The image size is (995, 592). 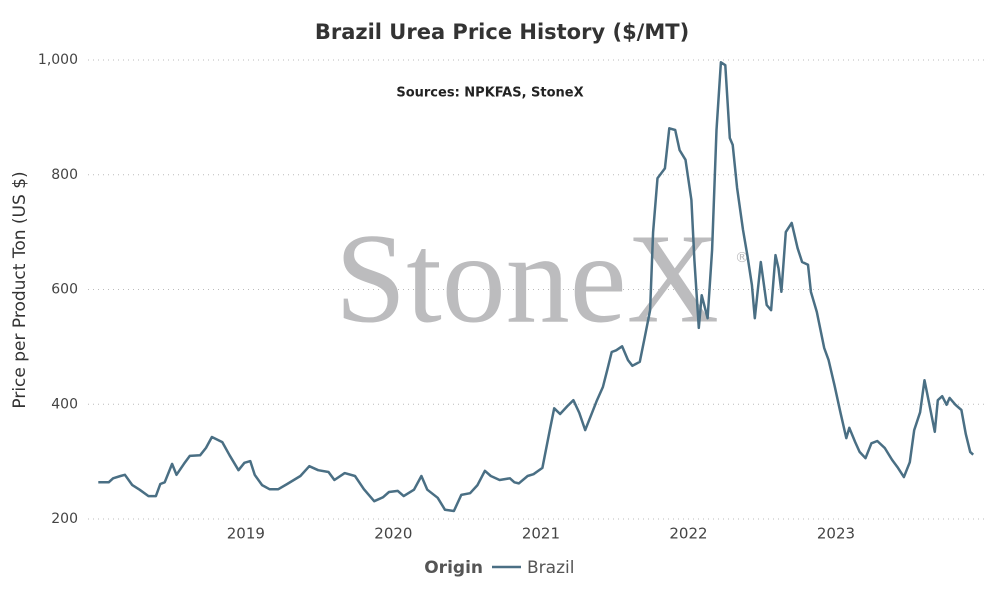 What do you see at coordinates (453, 568) in the screenshot?
I see `legend-title: Origin` at bounding box center [453, 568].